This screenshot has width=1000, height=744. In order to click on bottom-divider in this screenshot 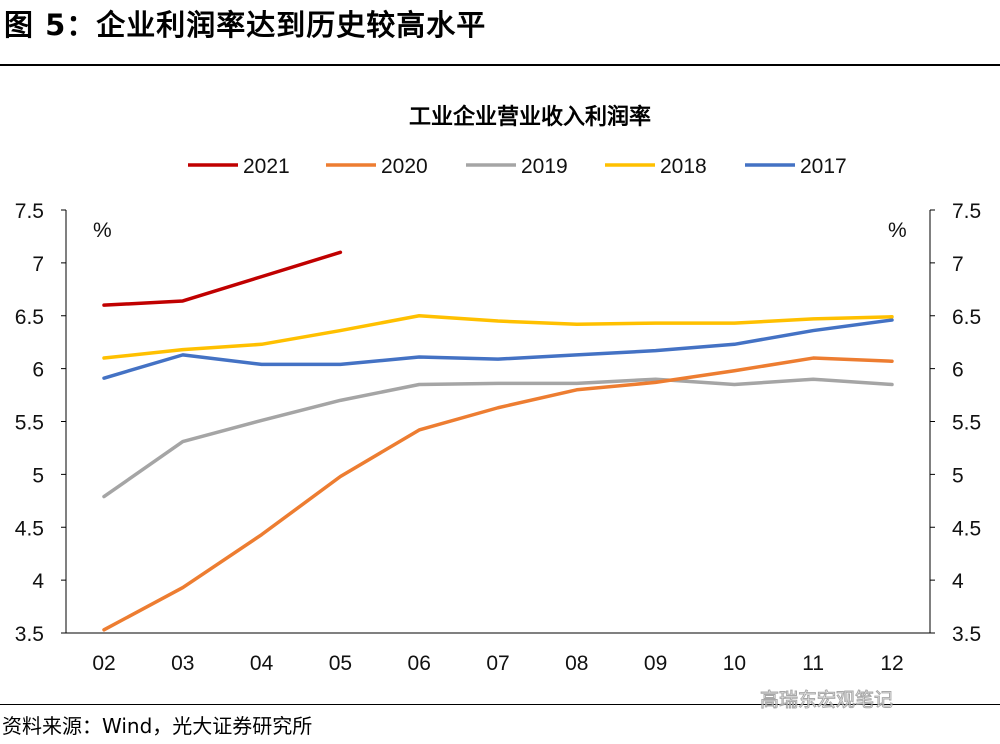, I will do `click(500, 704)`.